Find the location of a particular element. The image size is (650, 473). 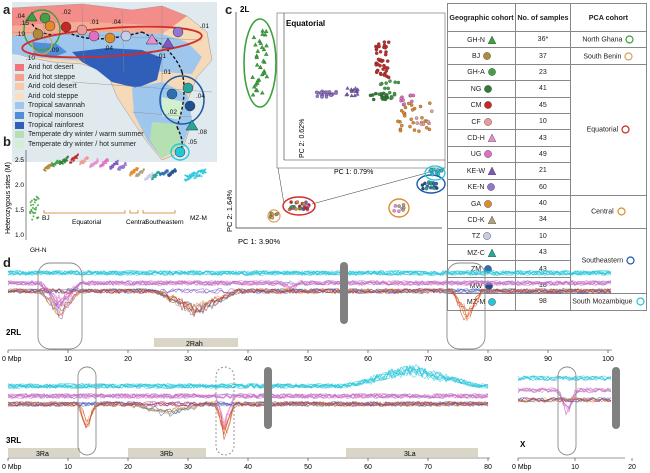

legend-label: Temperate dry winter / hot summer is located at coordinates (82, 144).